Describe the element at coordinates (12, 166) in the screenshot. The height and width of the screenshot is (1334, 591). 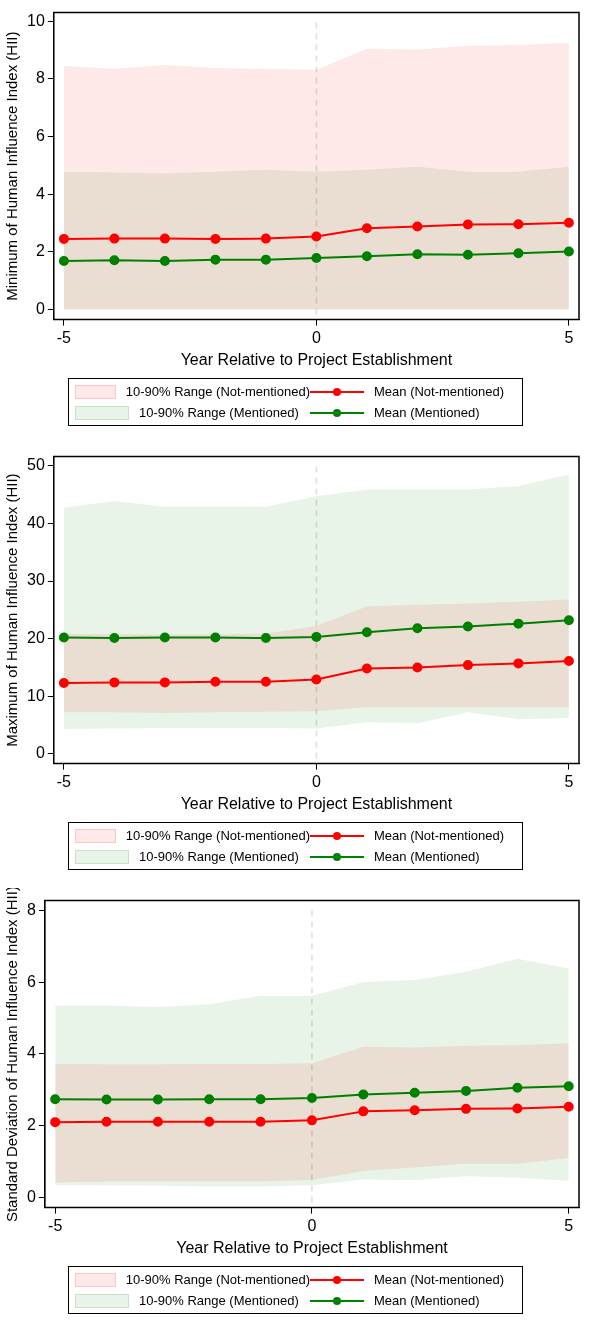
I see `y-axis-title: Minimum of Human Influence Index (HII)` at that location.